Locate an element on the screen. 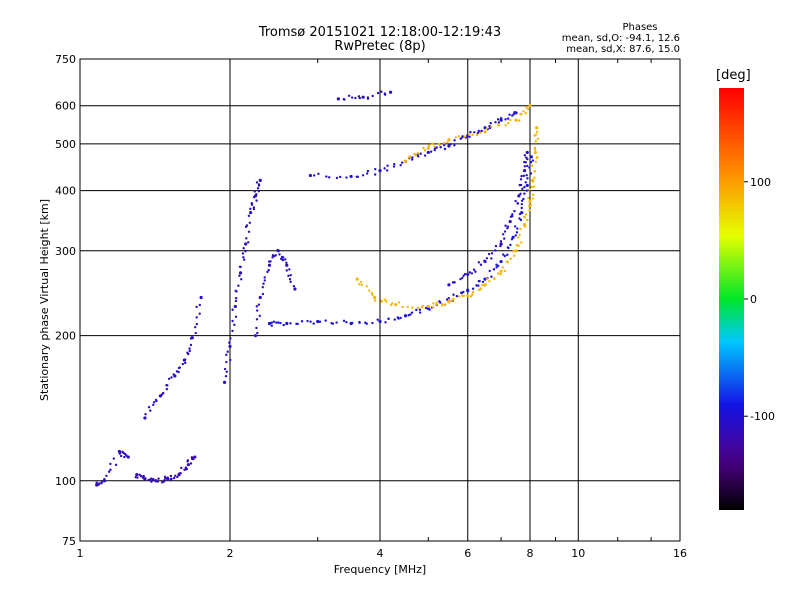  y-tick-label: 750 is located at coordinates (65, 59).